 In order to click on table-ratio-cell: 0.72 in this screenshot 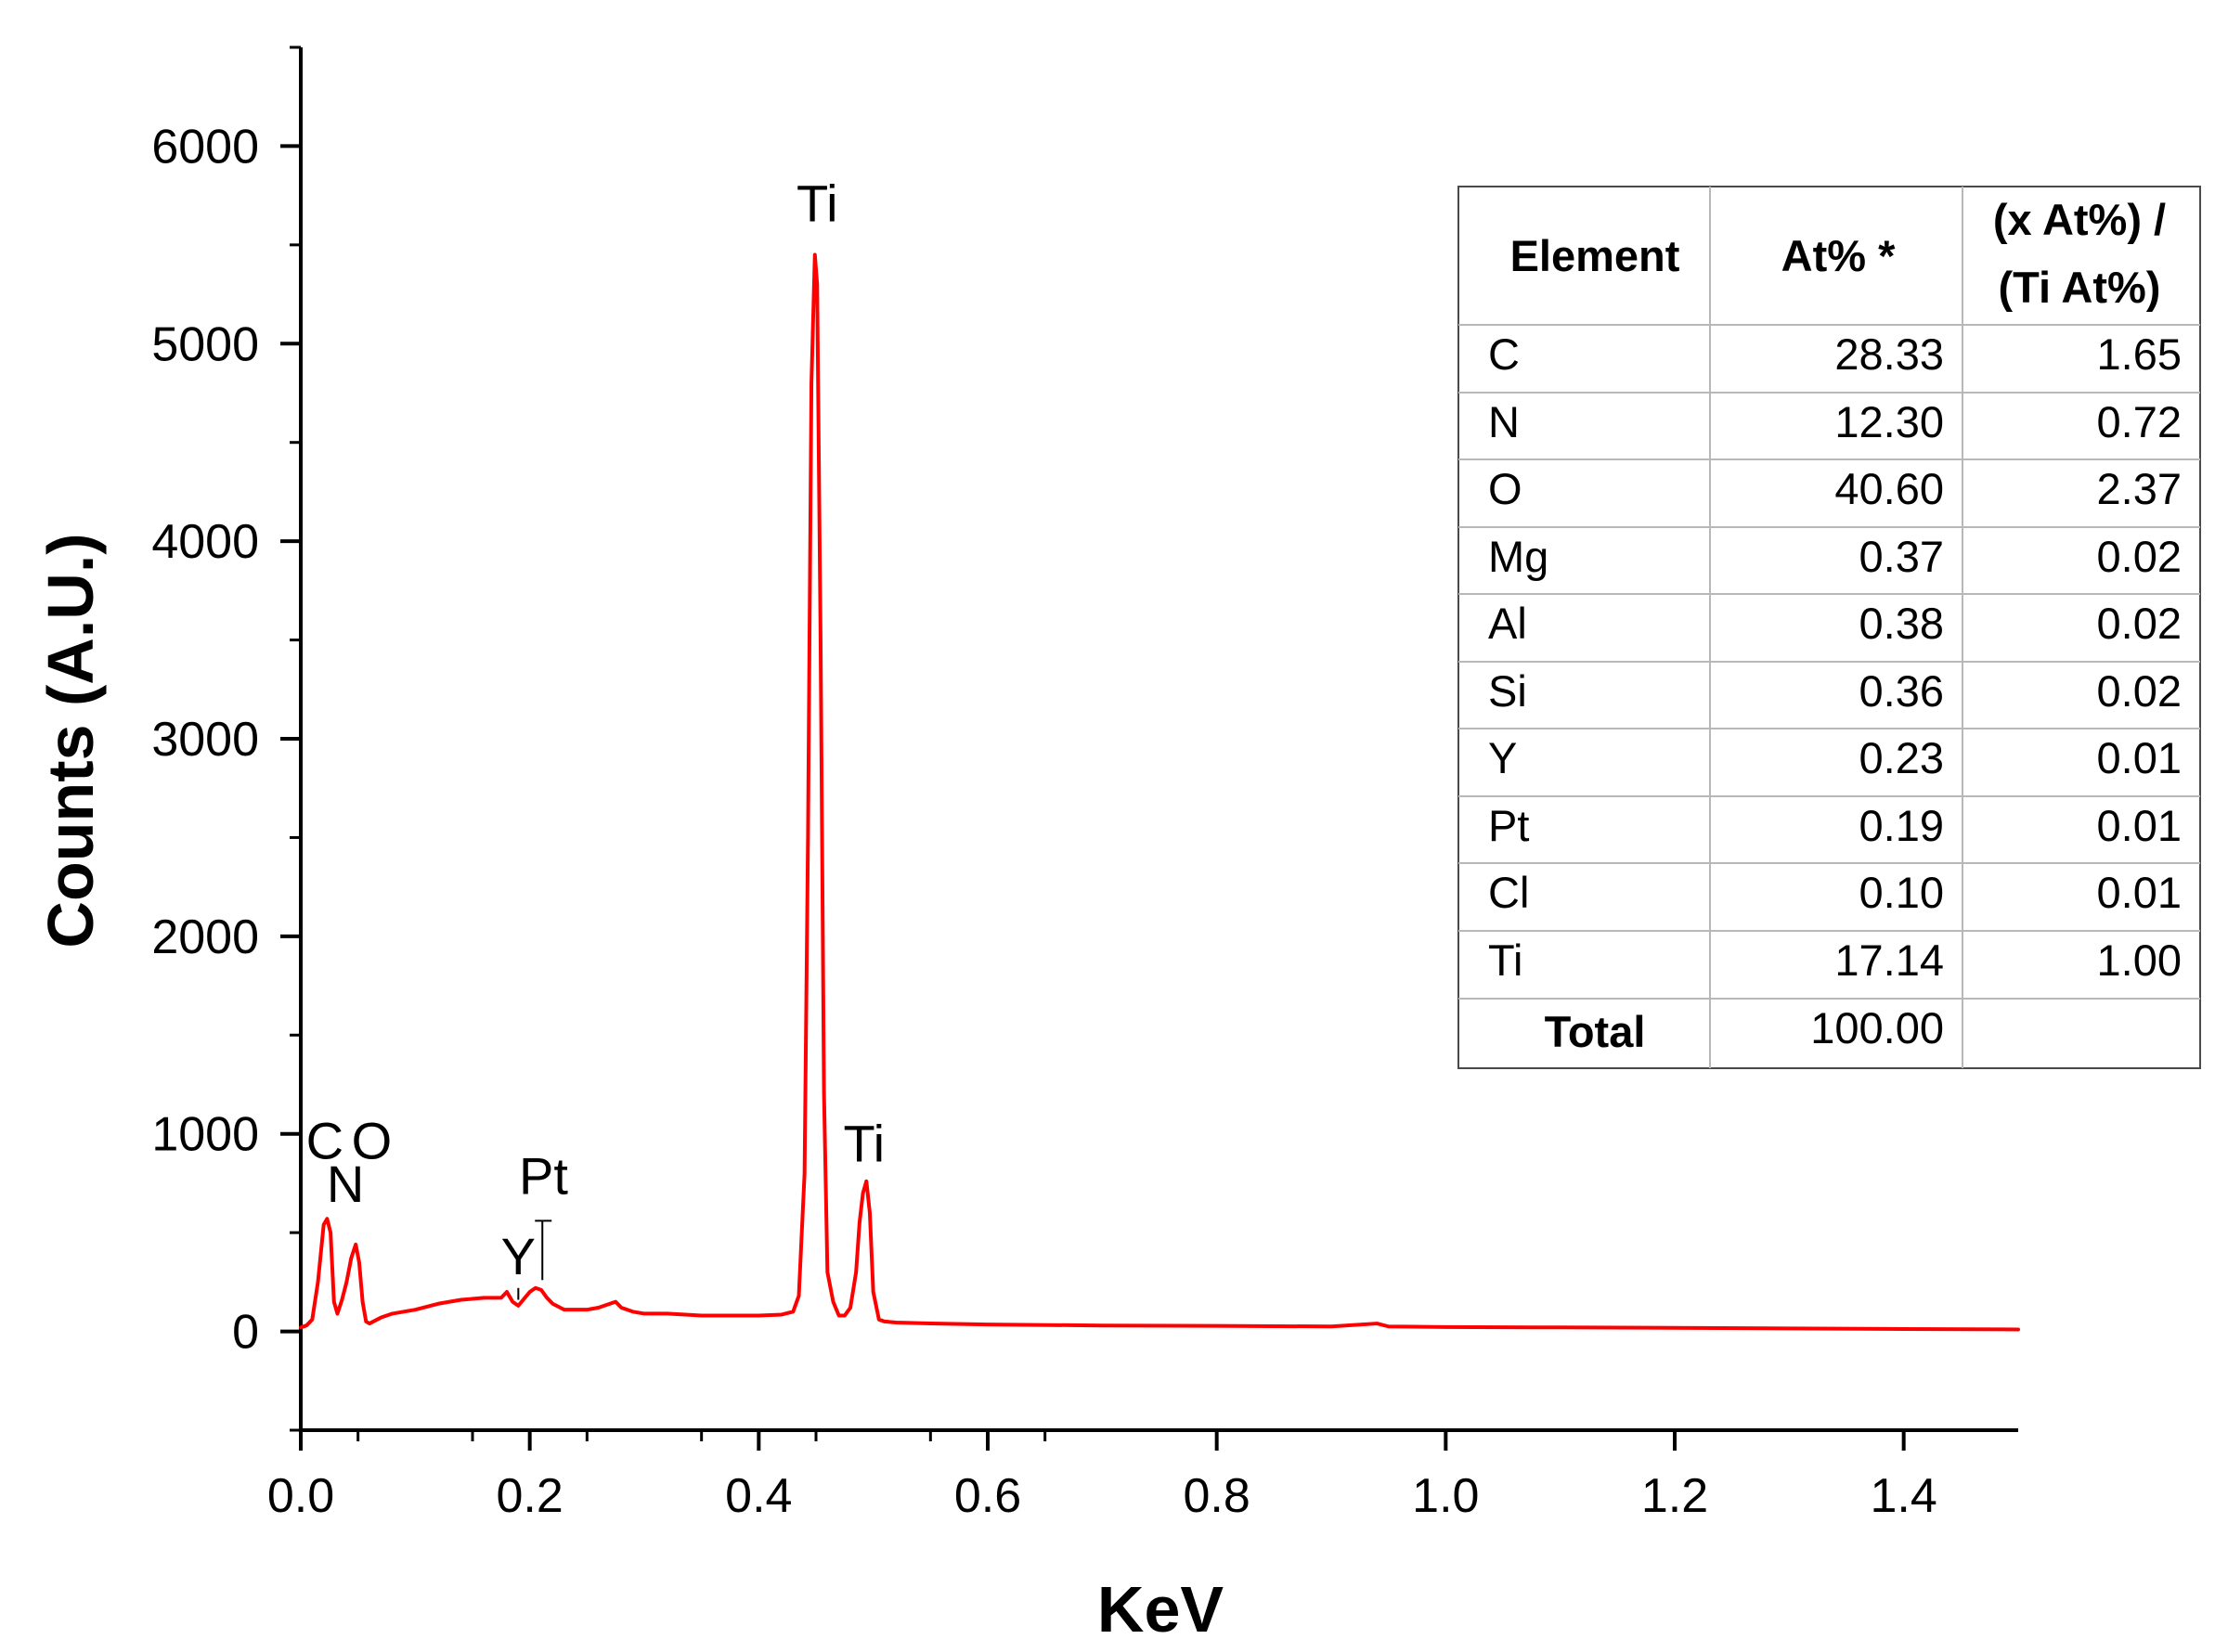, I will do `click(2139, 421)`.